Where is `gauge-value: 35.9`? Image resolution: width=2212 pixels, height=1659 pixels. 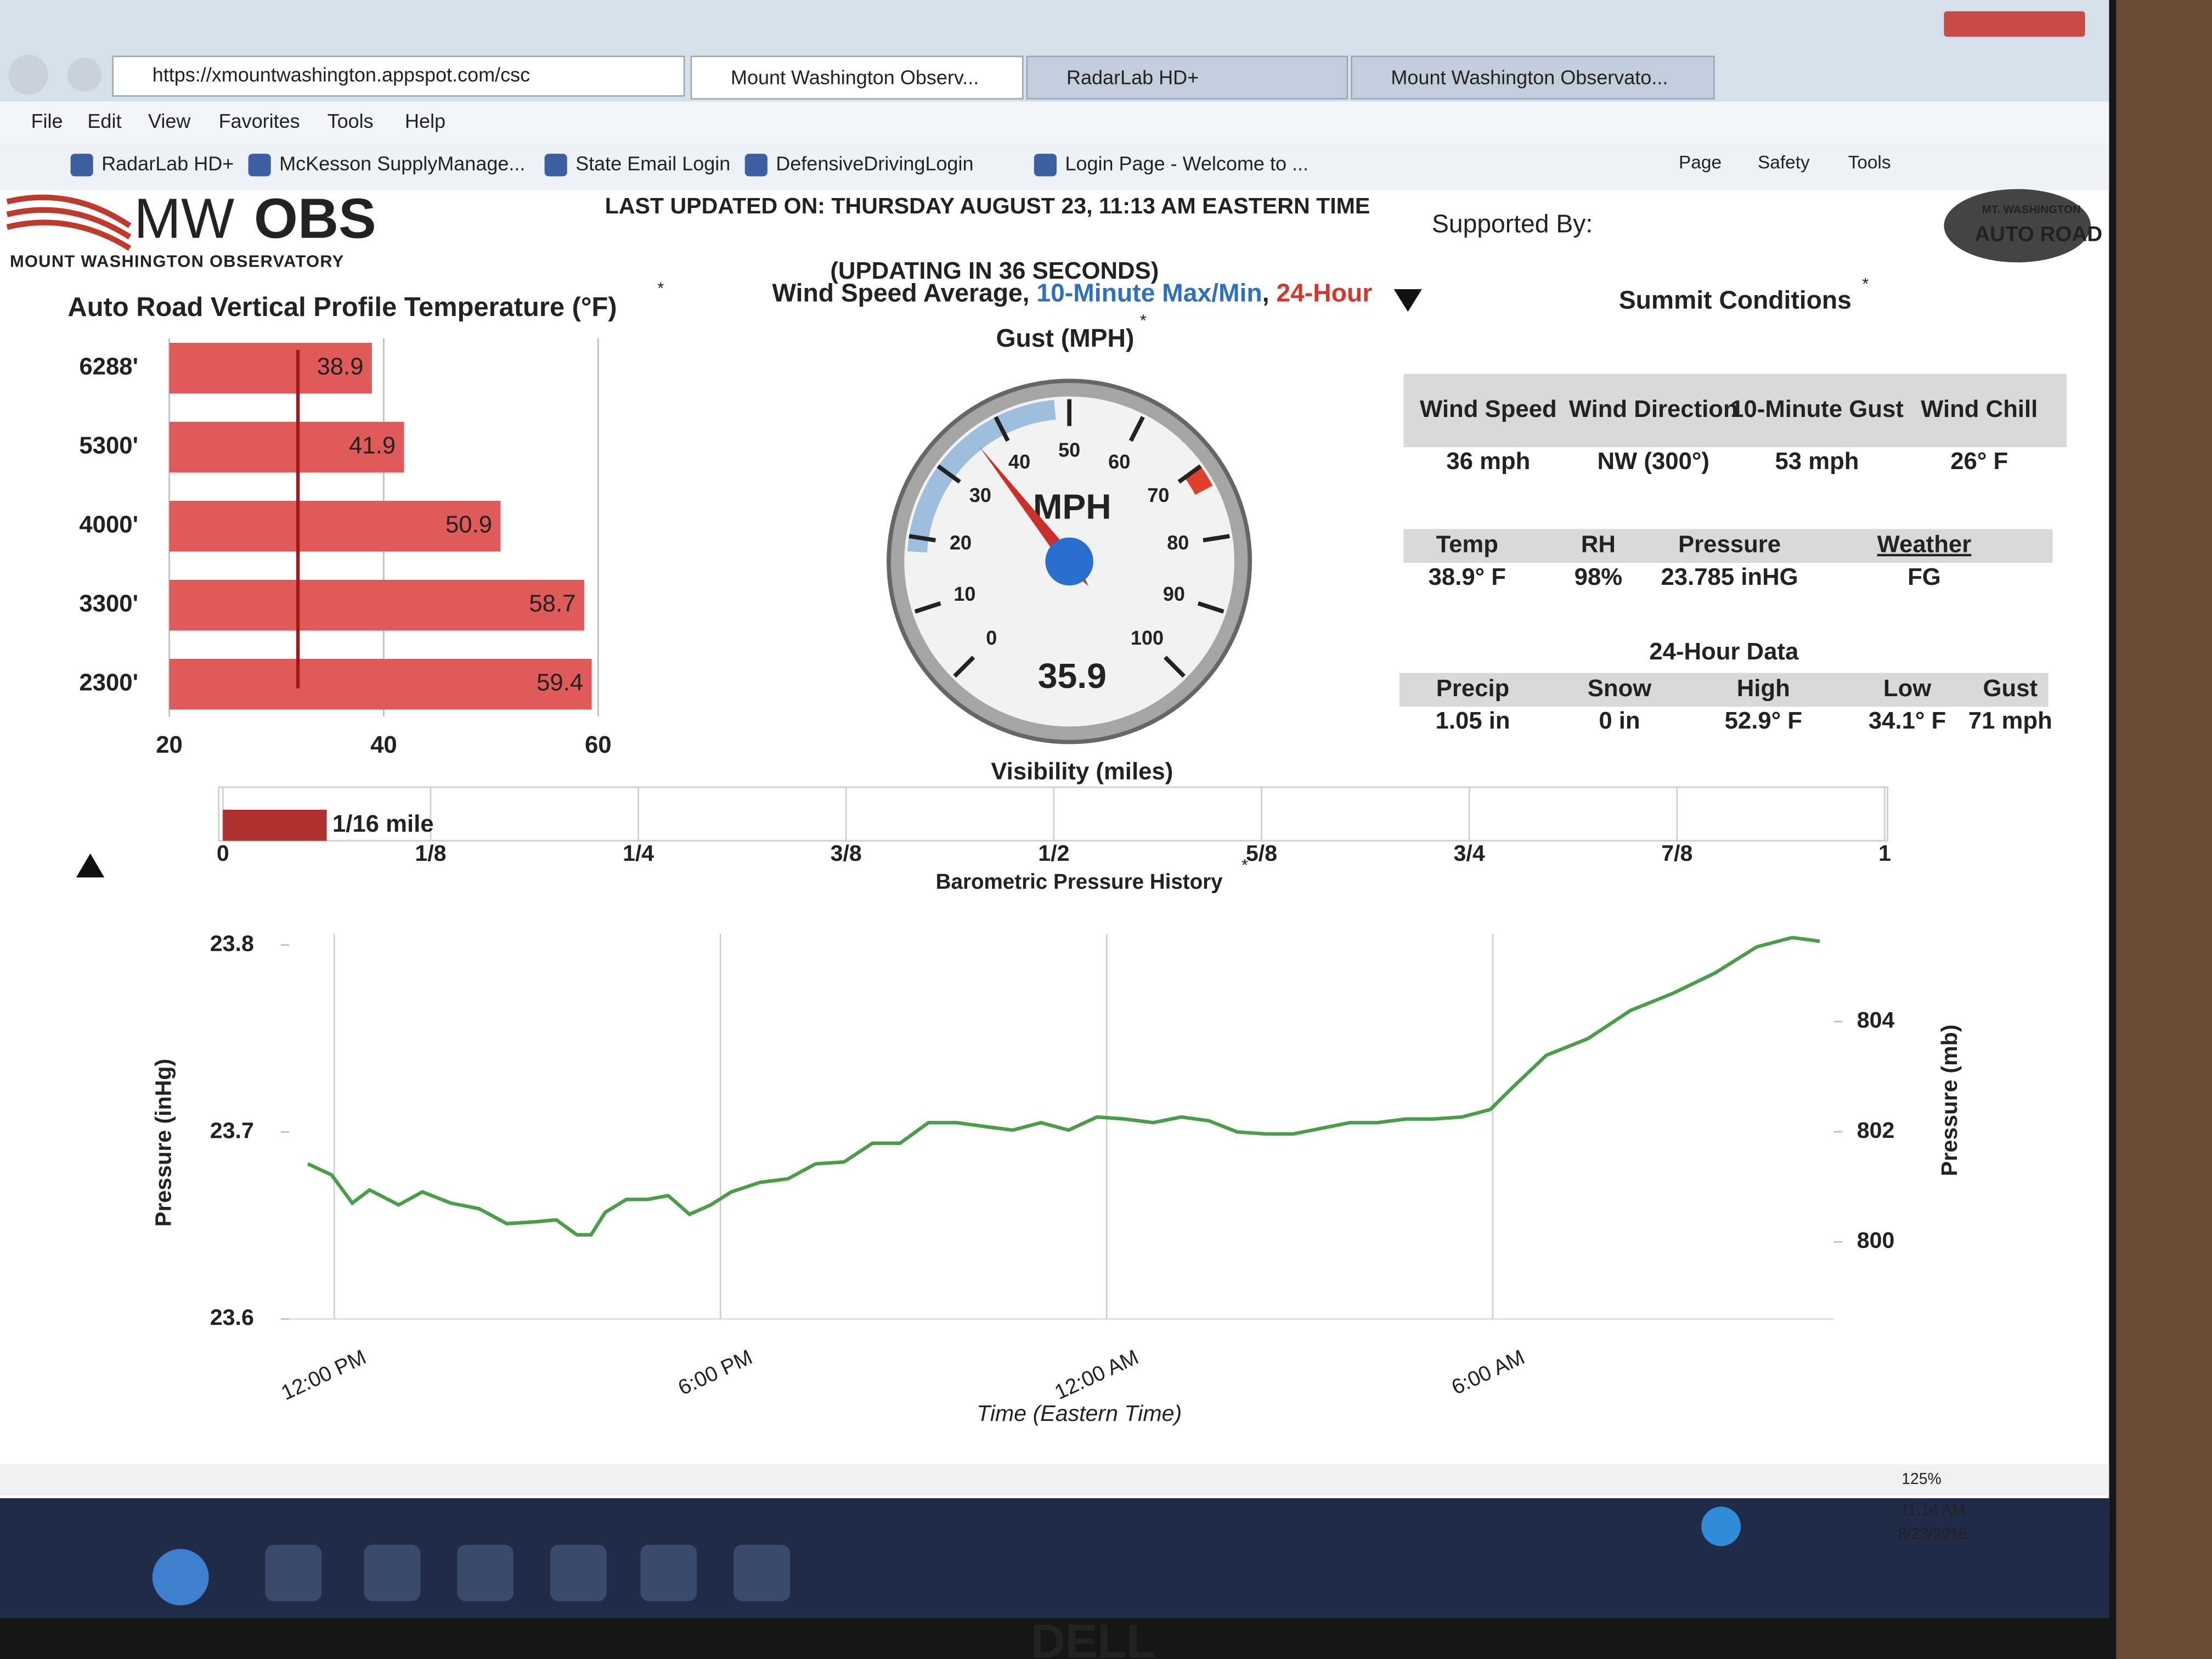
gauge-value: 35.9 is located at coordinates (1072, 676).